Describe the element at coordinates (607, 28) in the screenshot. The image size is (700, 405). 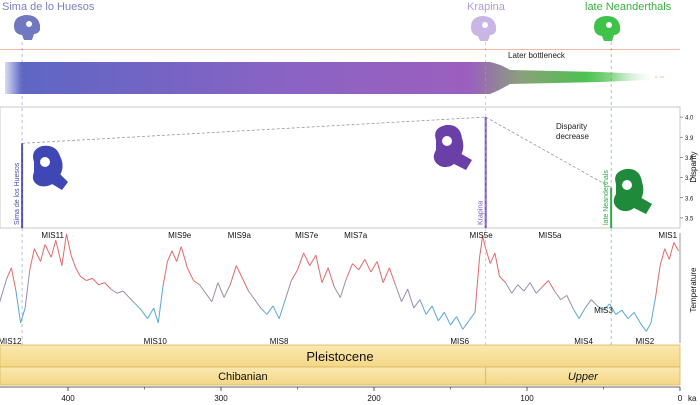
I see `skull-neanderthal-icon` at that location.